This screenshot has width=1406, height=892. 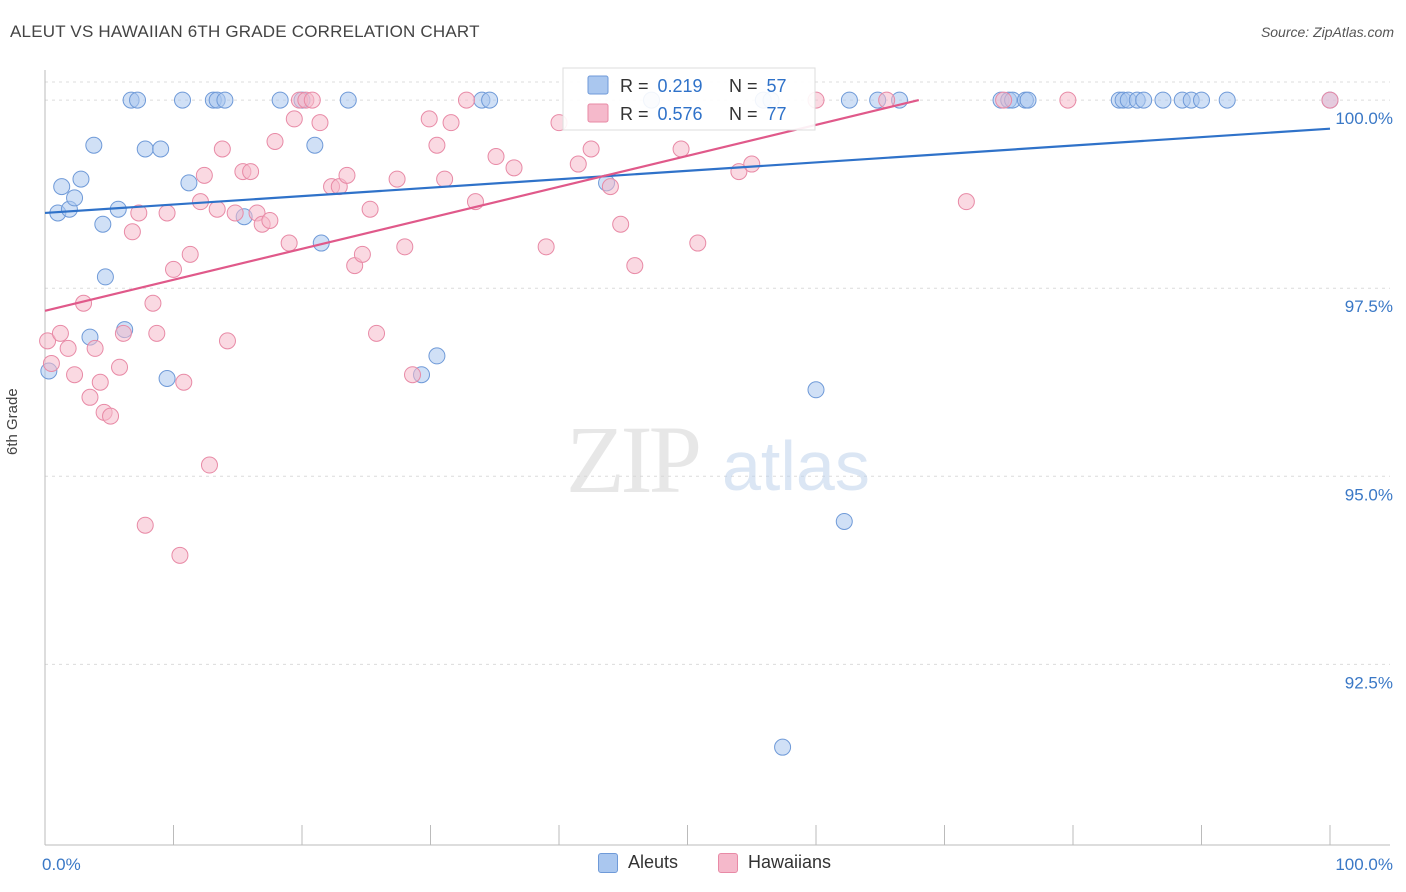 What do you see at coordinates (703, 864) in the screenshot?
I see `bottom-legend: Aleuts Hawaiians` at bounding box center [703, 864].